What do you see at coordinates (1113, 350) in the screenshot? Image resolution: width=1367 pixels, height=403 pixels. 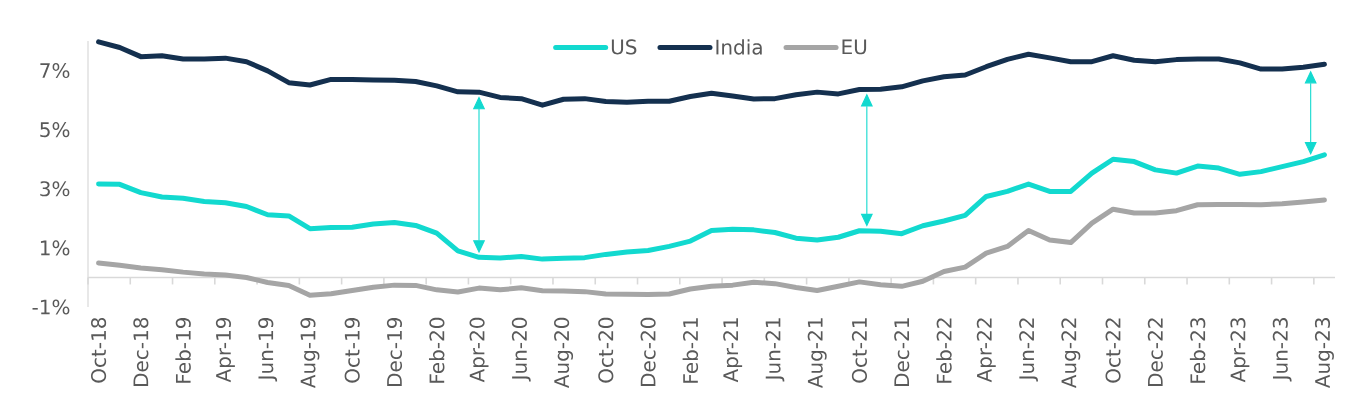 I see `x-tick-label: Oct-22` at bounding box center [1113, 350].